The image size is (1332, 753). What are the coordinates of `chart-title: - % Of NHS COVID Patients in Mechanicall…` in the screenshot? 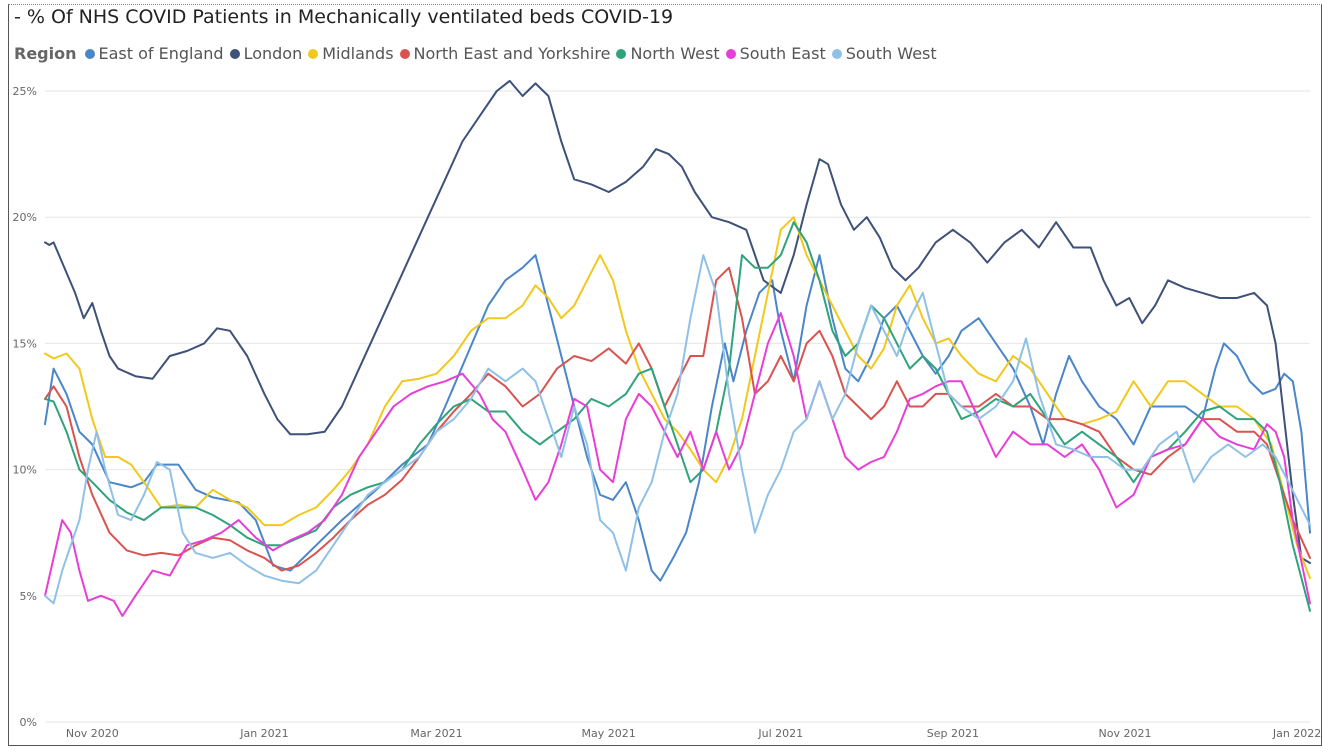 It's located at (344, 17).